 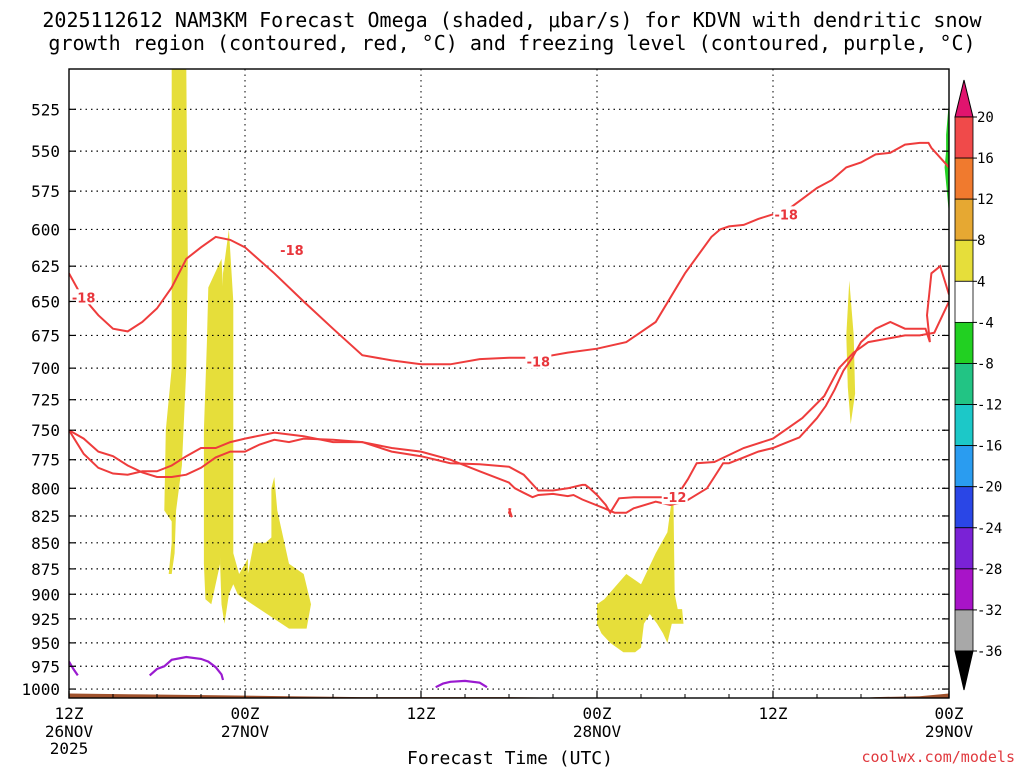 What do you see at coordinates (946, 157) in the screenshot?
I see `omega-region-neg4-neg8` at bounding box center [946, 157].